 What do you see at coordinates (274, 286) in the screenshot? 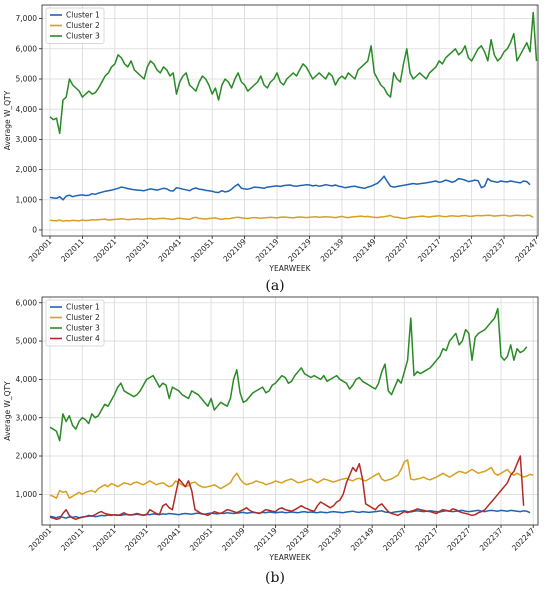
I see `panel-a-label: (a)` at bounding box center [274, 286].